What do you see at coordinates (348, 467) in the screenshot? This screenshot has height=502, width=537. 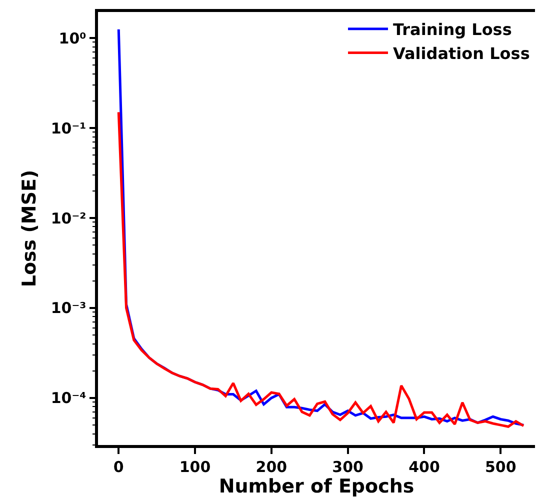 I see `x-tick-label: 300` at bounding box center [348, 467].